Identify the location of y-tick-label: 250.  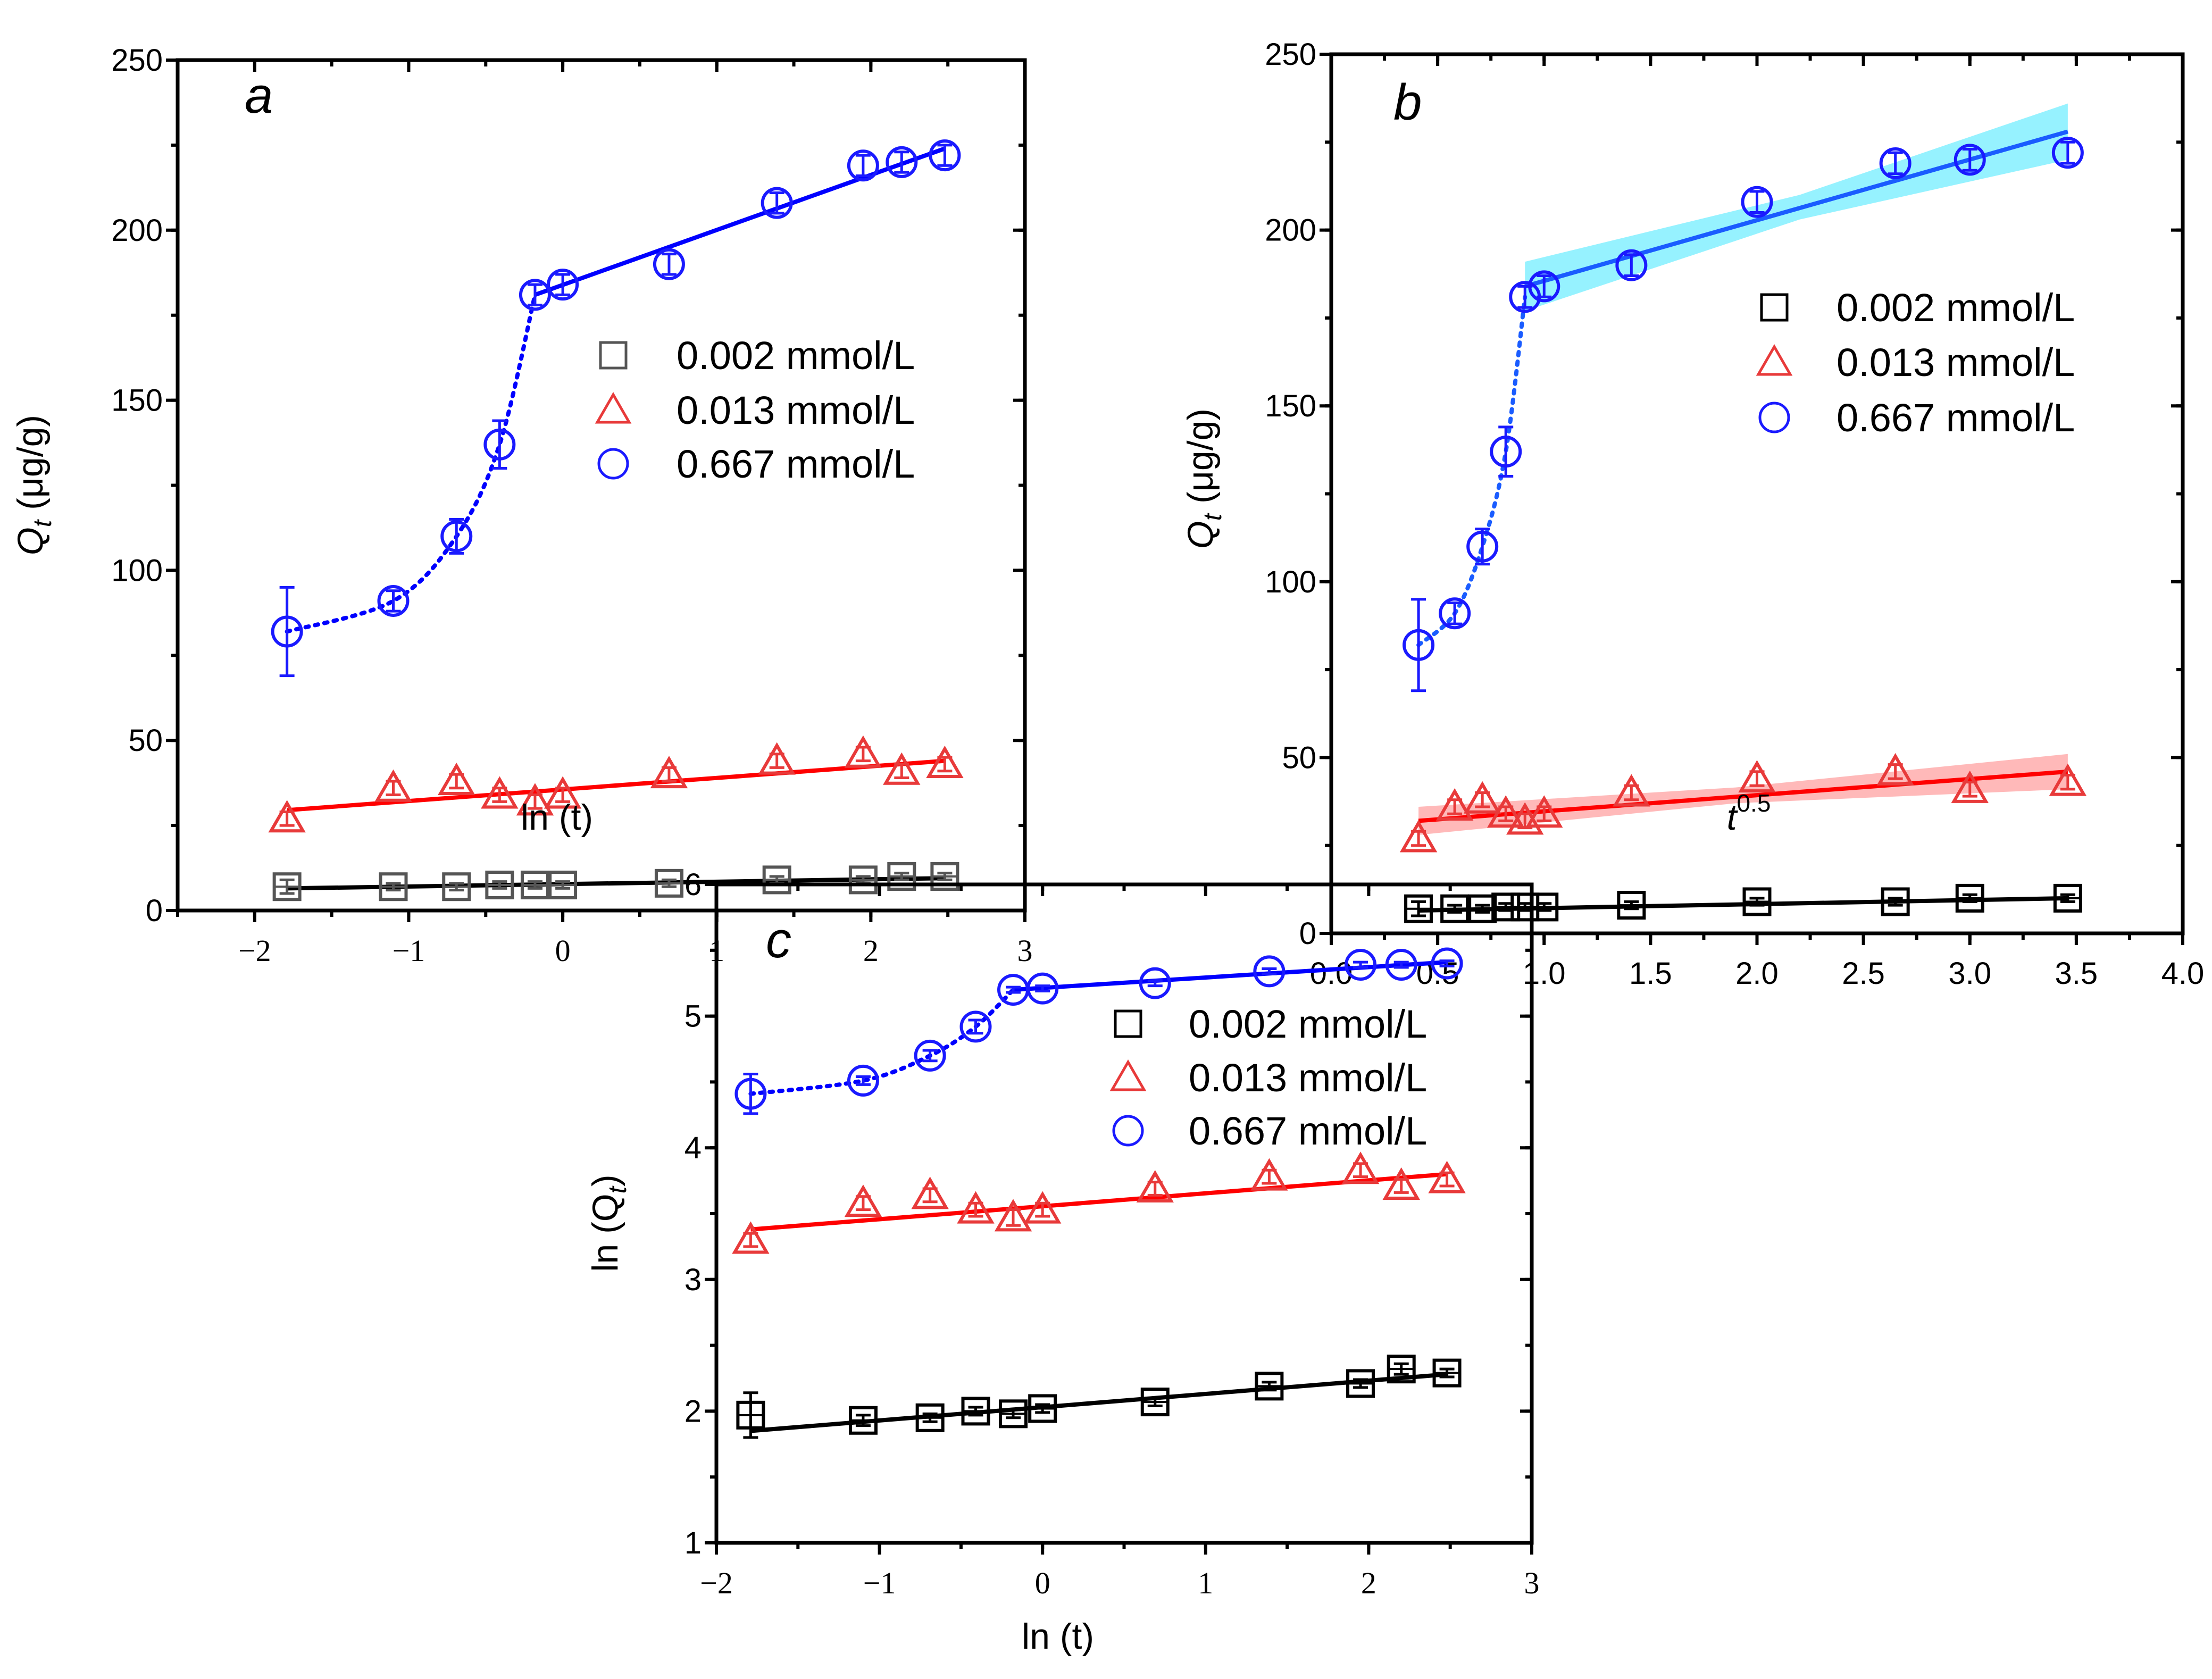
(1290, 54).